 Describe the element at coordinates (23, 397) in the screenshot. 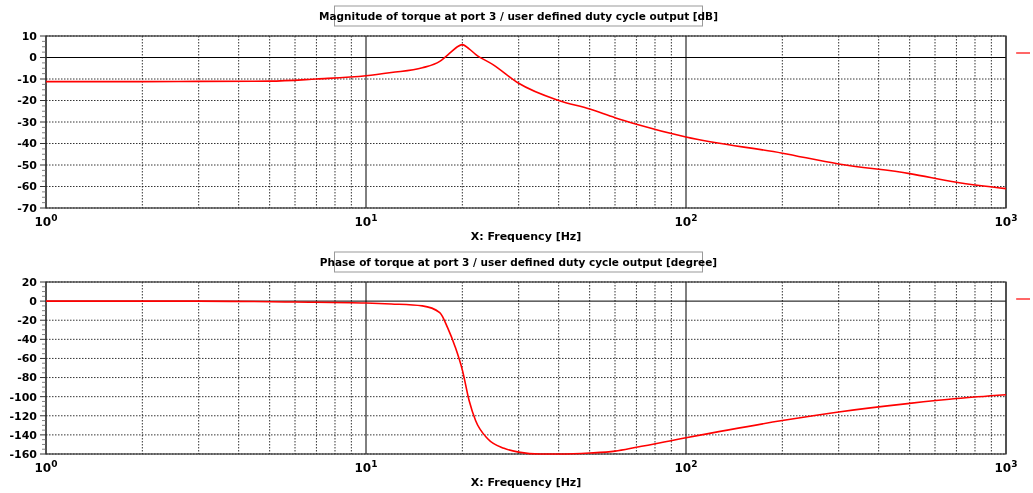

I see `y-tick-label: -100` at that location.